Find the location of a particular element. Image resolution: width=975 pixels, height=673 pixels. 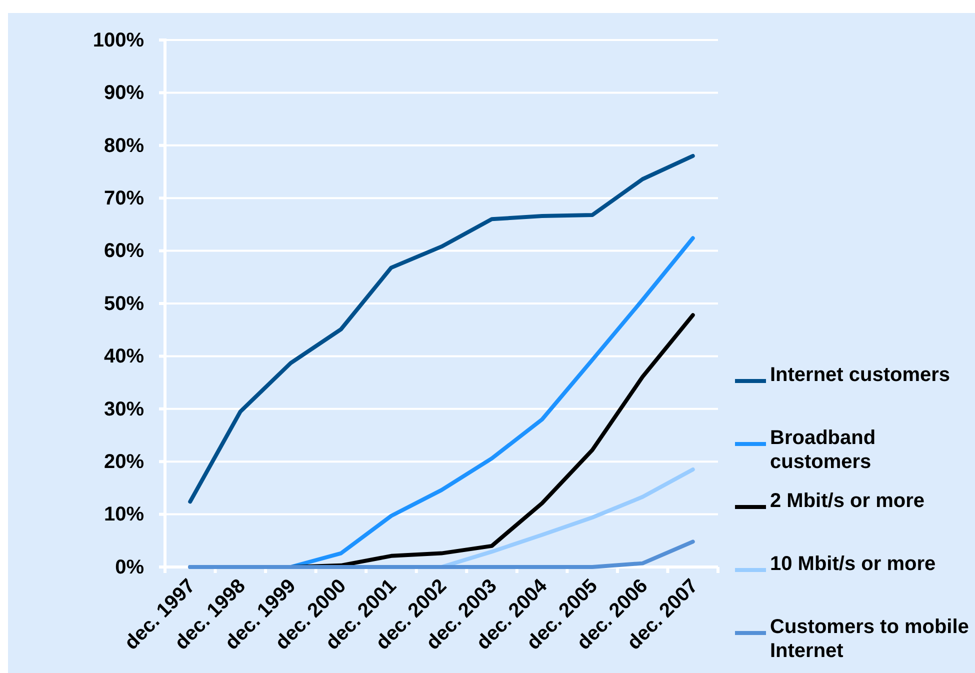

y-tick-label: 70% is located at coordinates (124, 199).